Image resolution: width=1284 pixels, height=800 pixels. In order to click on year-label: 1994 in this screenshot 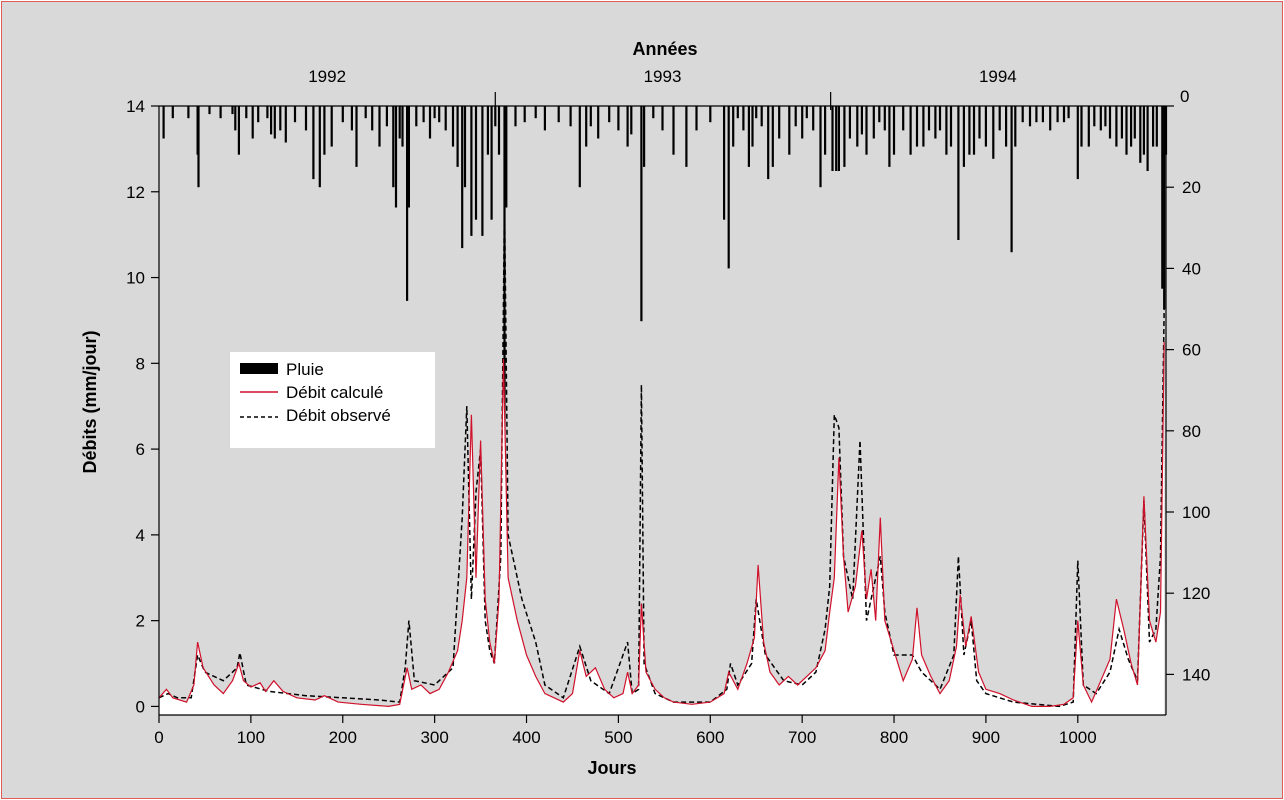, I will do `click(998, 76)`.